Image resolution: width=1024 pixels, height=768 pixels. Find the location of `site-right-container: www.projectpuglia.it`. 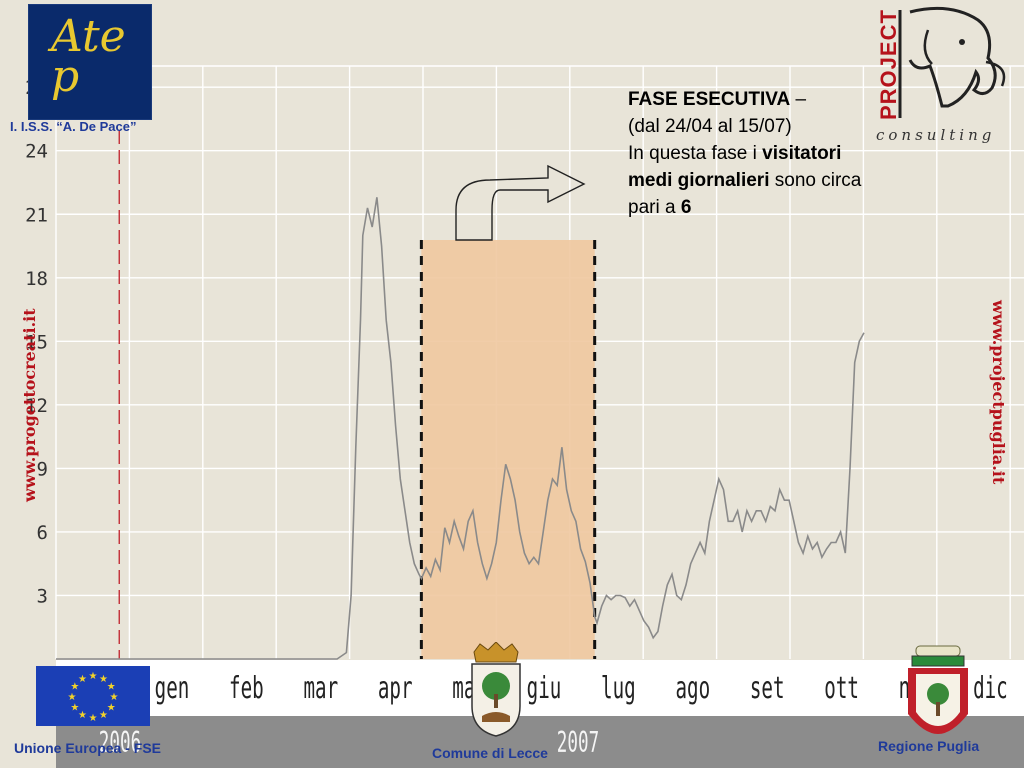

site-right-container: www.projectpuglia.it is located at coordinates (1004, 415).